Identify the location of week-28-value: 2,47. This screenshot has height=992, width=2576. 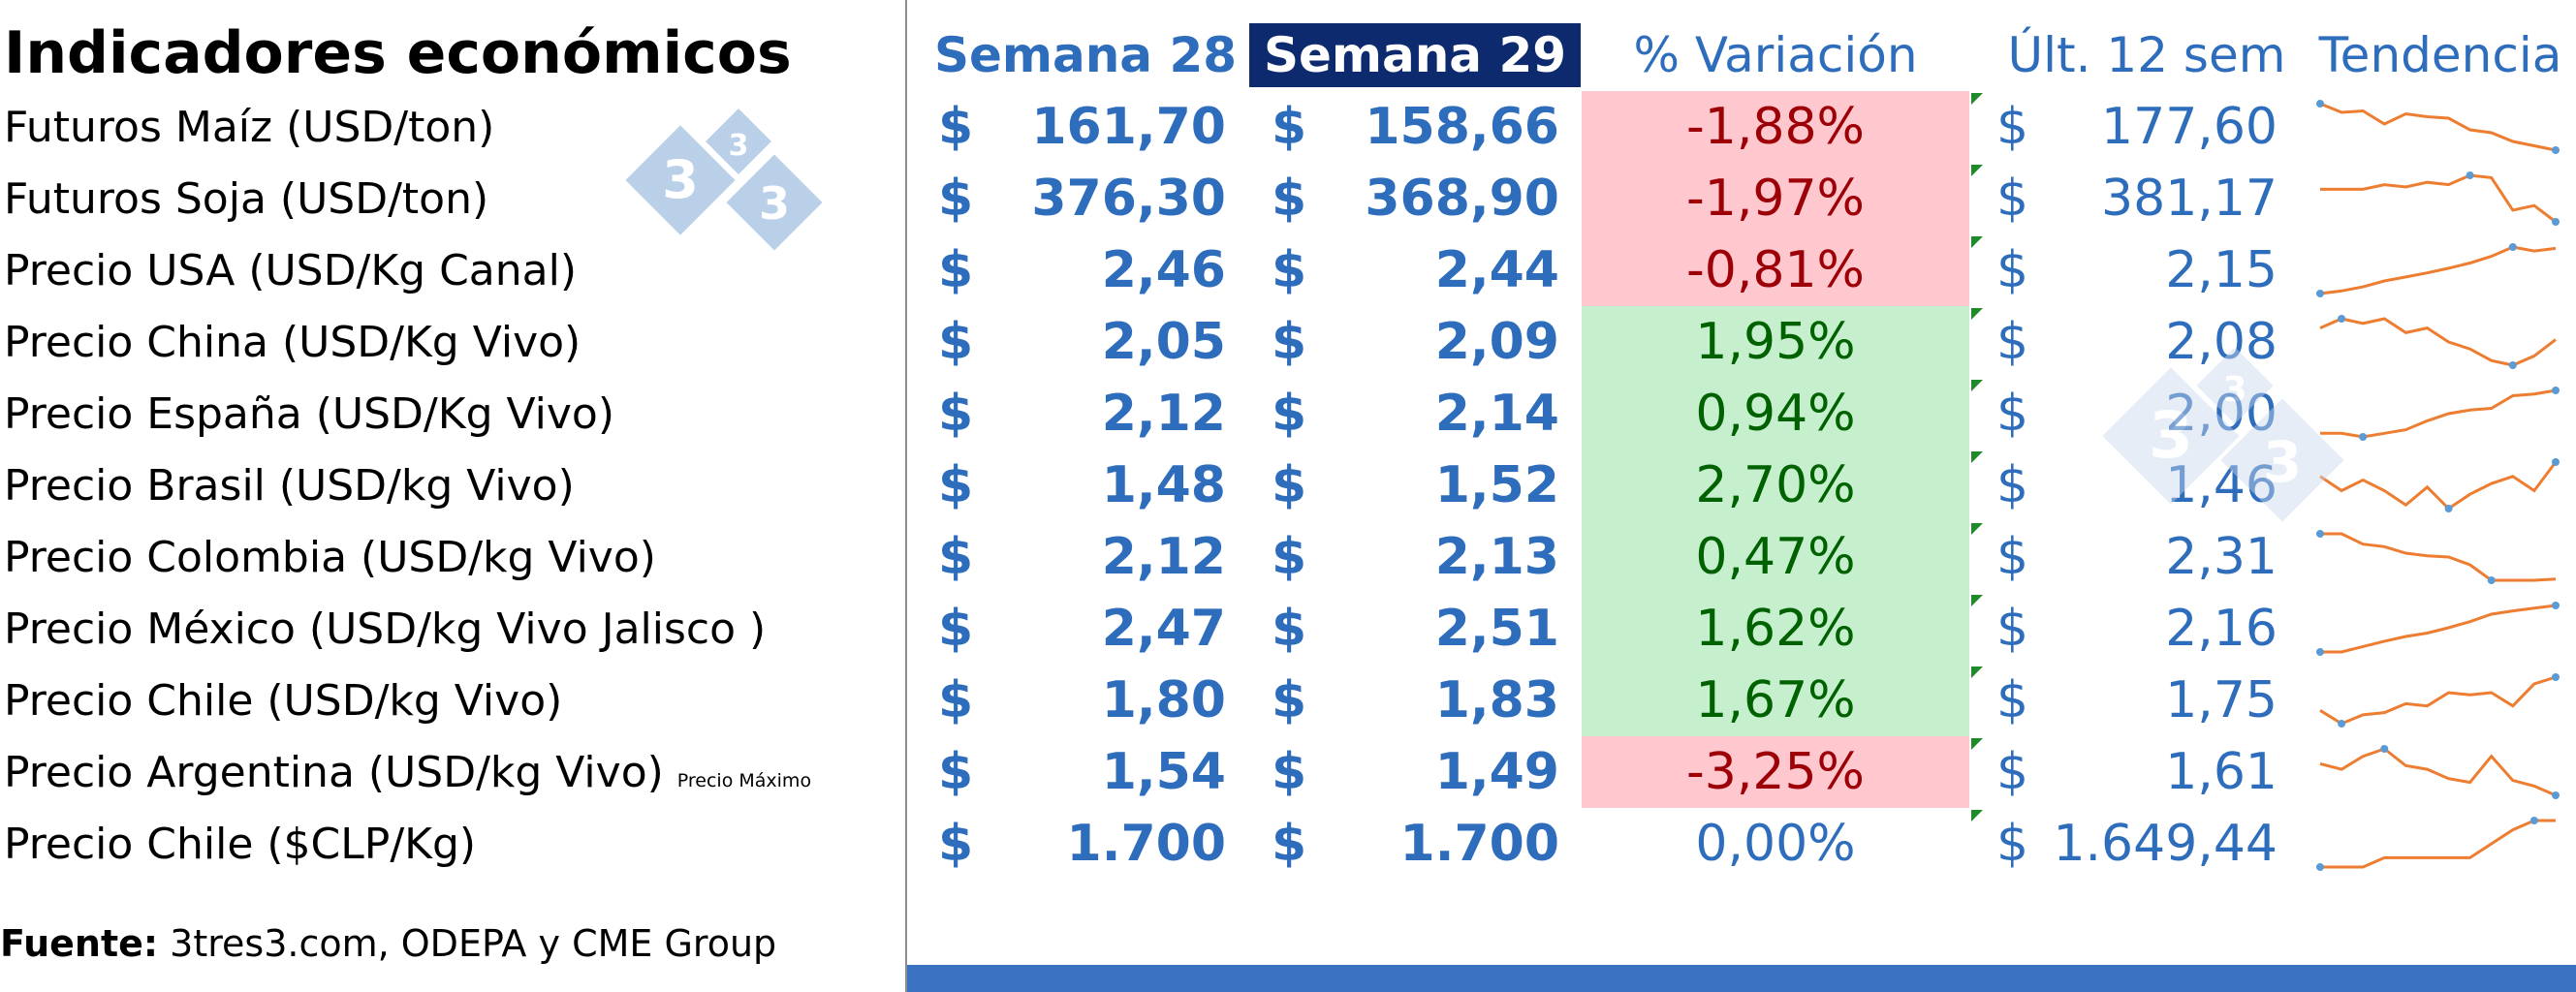
(1163, 629).